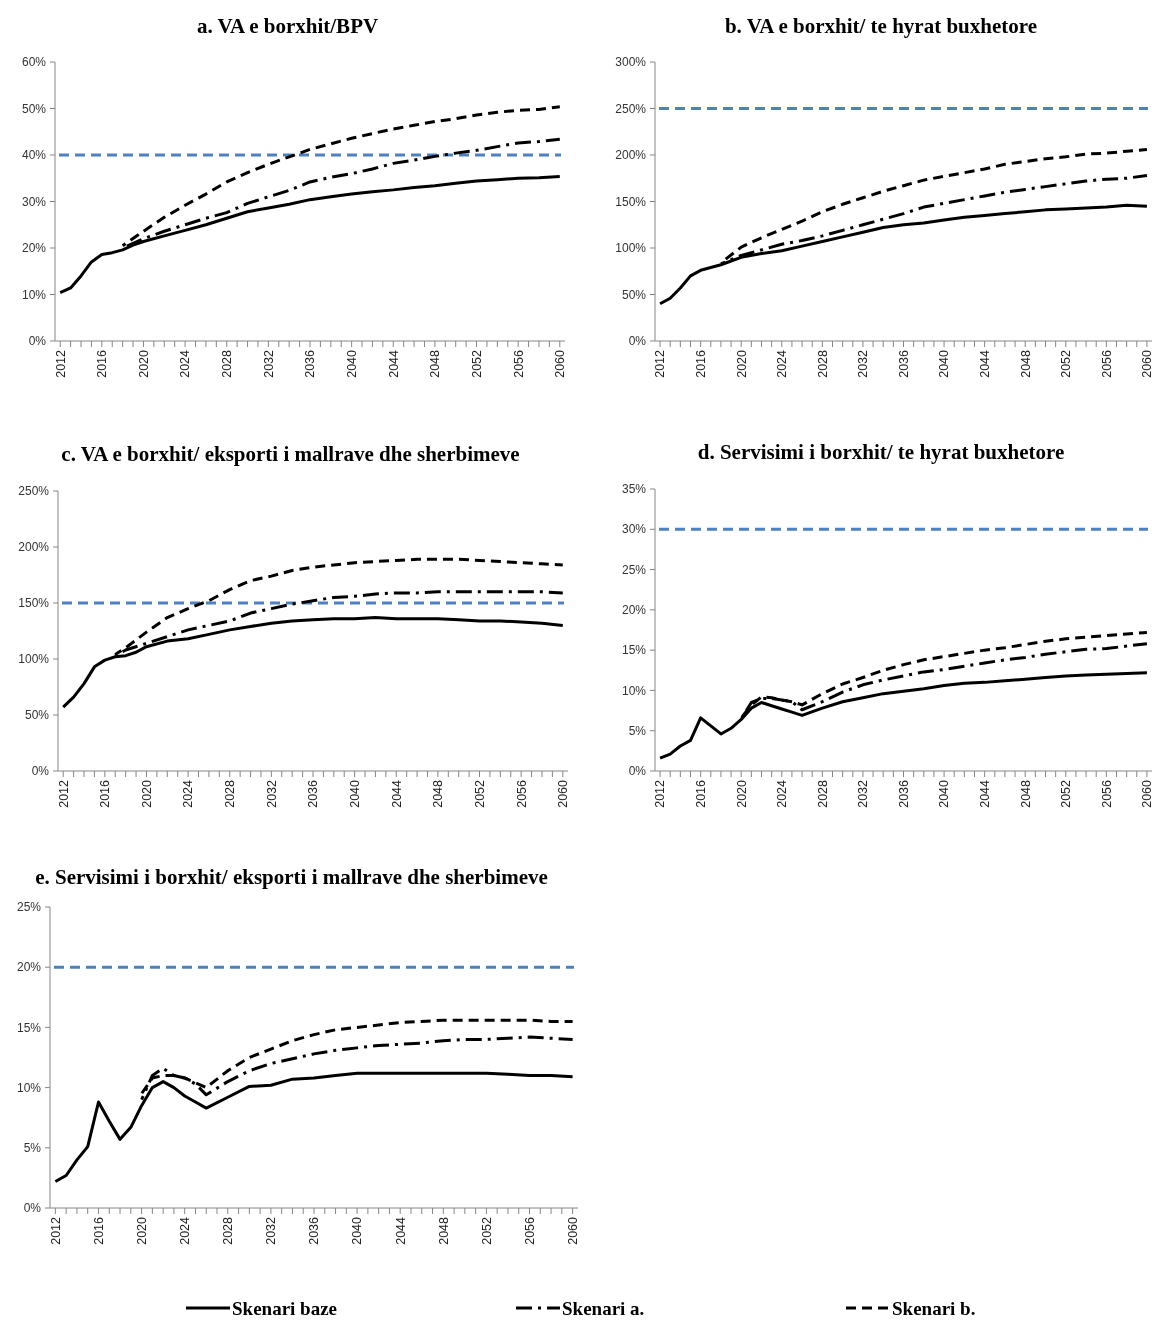 The width and height of the screenshot is (1165, 1320). I want to click on y-tick-label: 40%, so click(34, 155).